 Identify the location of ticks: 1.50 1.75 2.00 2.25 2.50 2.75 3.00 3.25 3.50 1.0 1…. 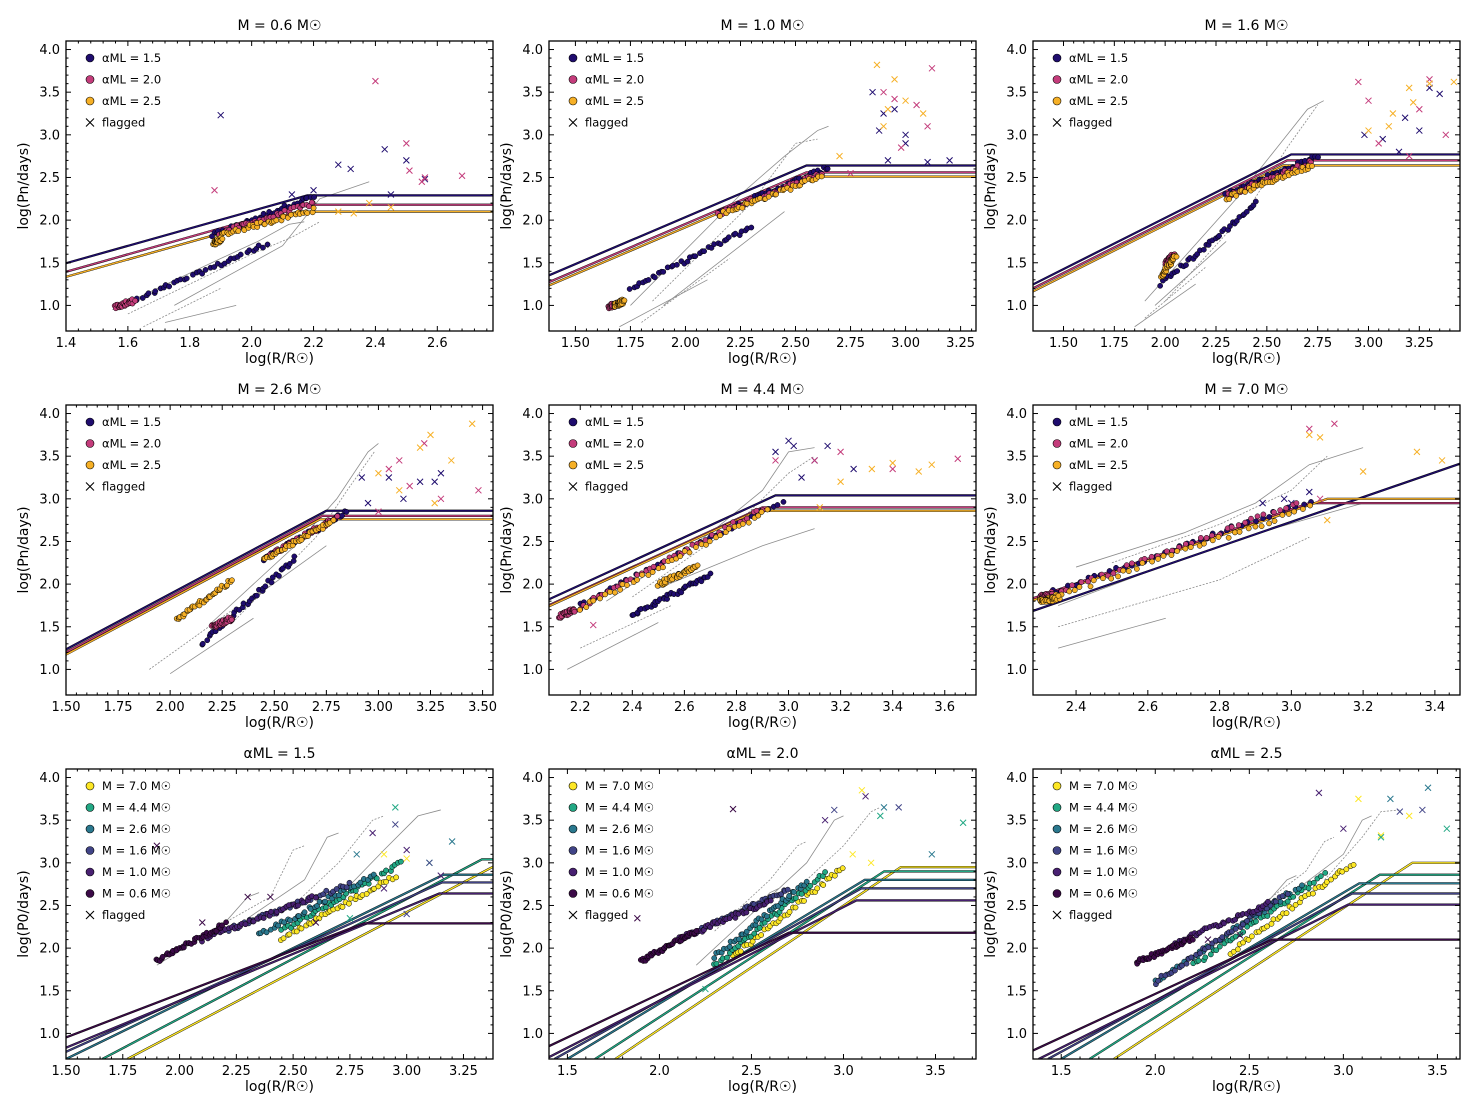
(268, 559).